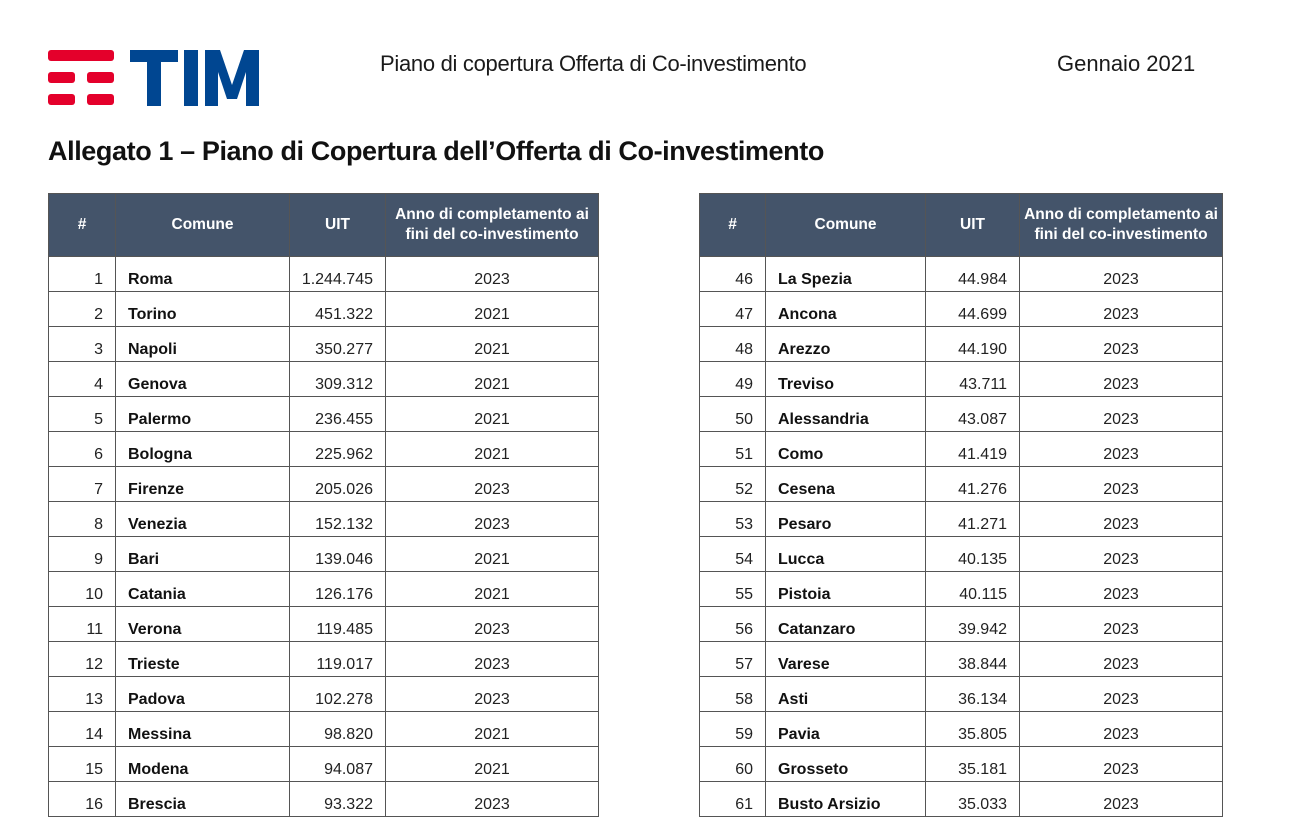 This screenshot has width=1289, height=817. What do you see at coordinates (337, 764) in the screenshot?
I see `uit-value: 94.087` at bounding box center [337, 764].